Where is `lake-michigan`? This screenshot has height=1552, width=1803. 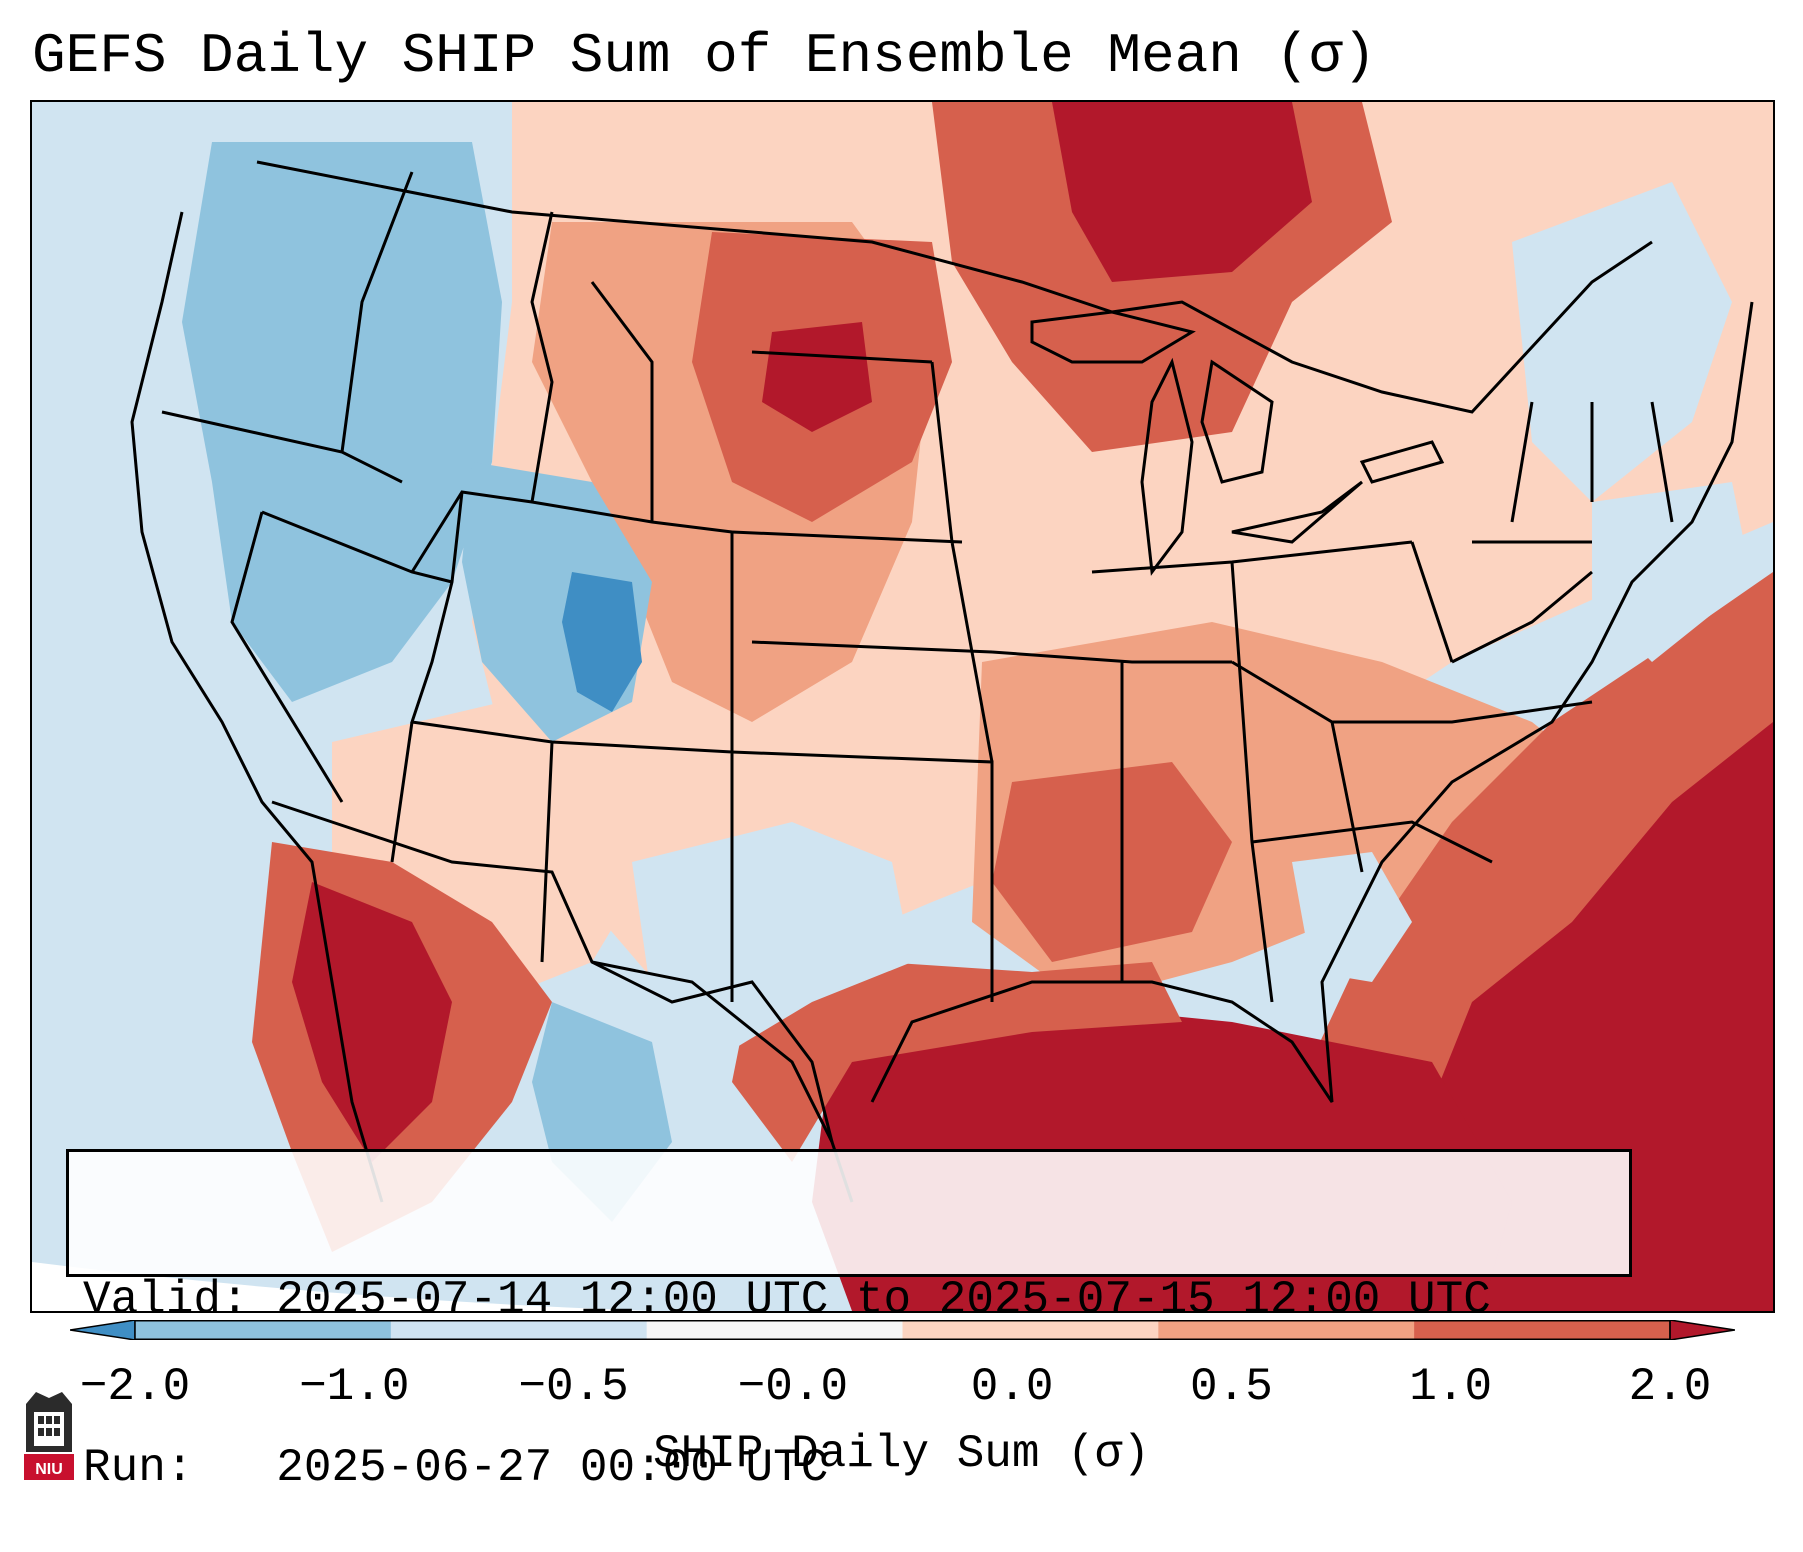 lake-michigan is located at coordinates (1167, 466).